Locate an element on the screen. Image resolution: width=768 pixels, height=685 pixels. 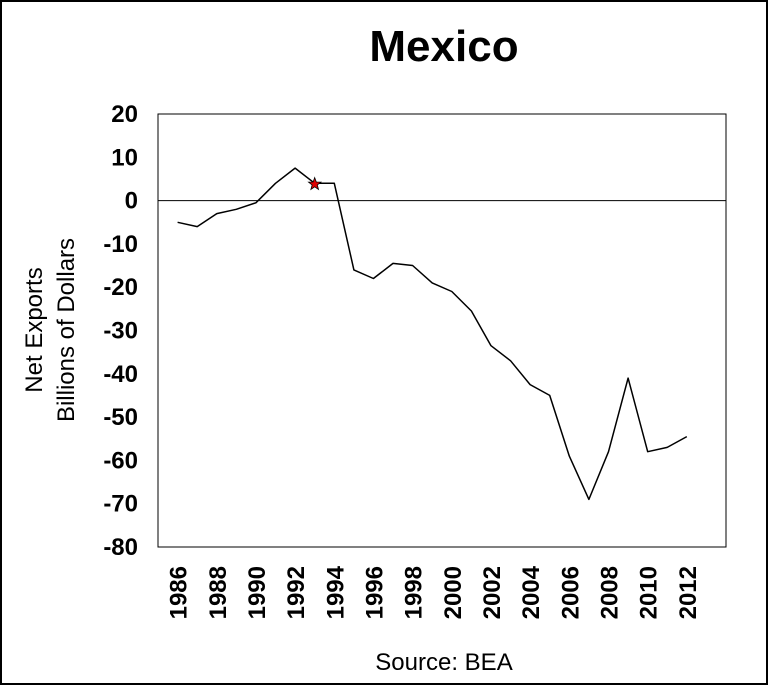
y-tick-label: -30 is located at coordinates (120, 331).